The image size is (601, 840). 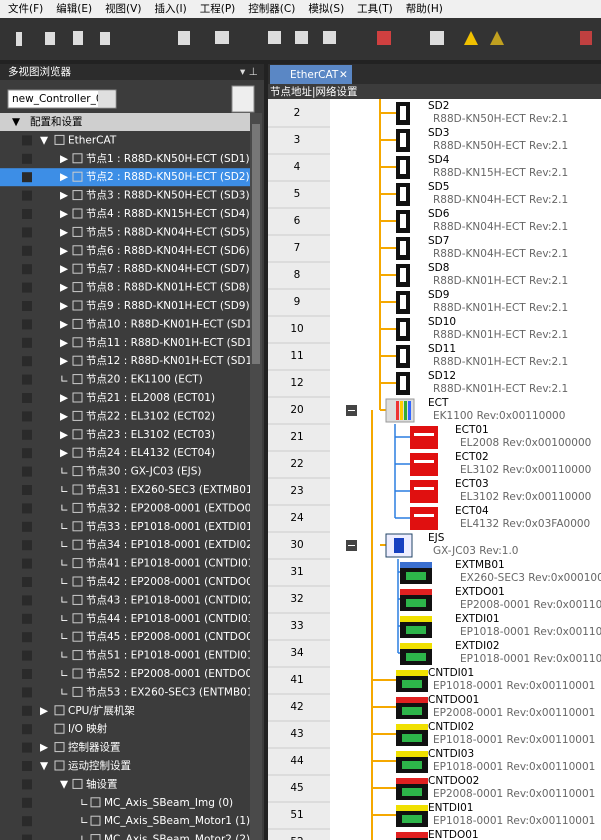 I want to click on tree-item: EtherCAT, so click(x=92, y=140).